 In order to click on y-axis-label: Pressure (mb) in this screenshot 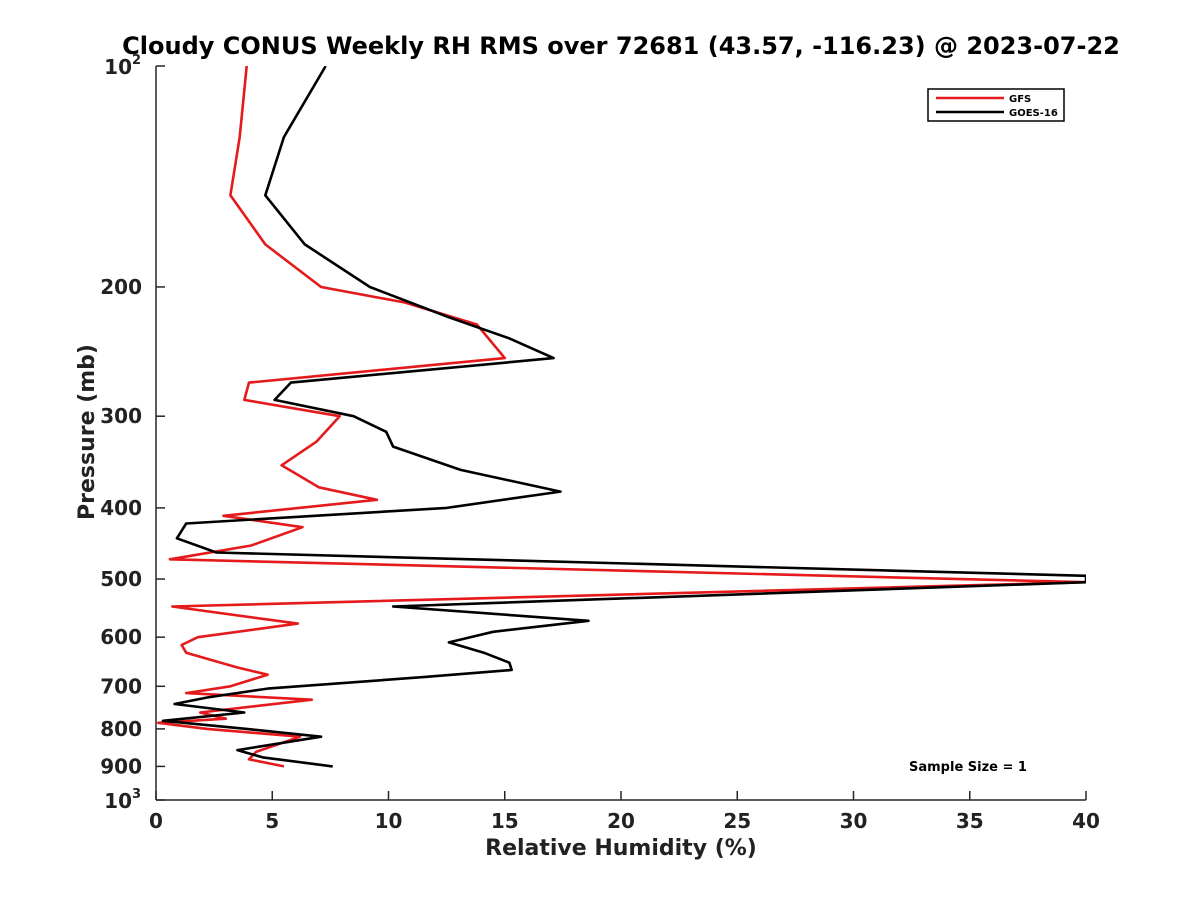, I will do `click(87, 432)`.